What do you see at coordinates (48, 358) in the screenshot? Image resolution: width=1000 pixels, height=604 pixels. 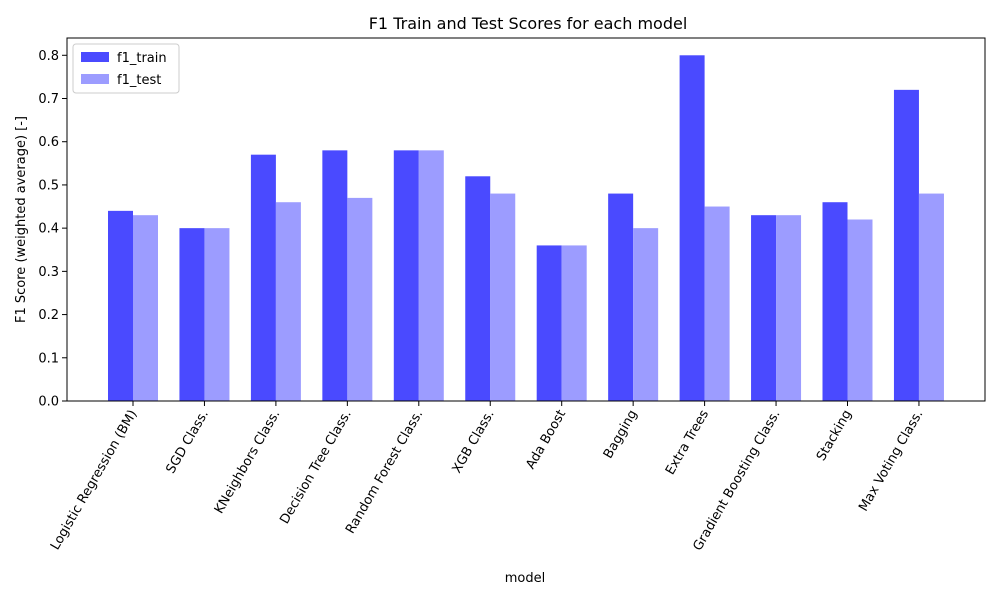 I see `y-tick-label: 0.1` at bounding box center [48, 358].